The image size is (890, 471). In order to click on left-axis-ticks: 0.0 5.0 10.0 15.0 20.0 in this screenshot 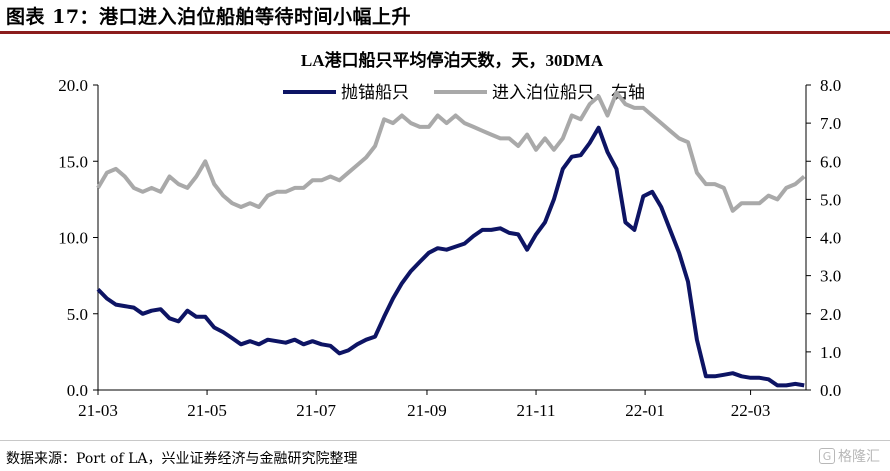, I will do `click(78, 238)`.